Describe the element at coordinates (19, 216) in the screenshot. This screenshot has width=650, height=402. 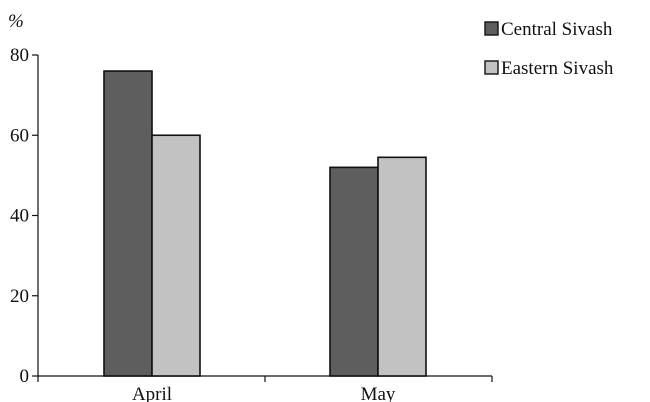
I see `y-tick-label: 40` at that location.